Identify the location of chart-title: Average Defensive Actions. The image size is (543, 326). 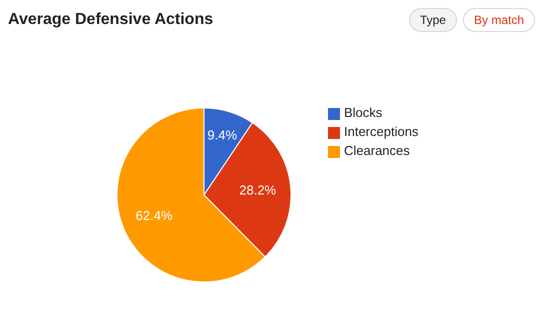
(111, 20).